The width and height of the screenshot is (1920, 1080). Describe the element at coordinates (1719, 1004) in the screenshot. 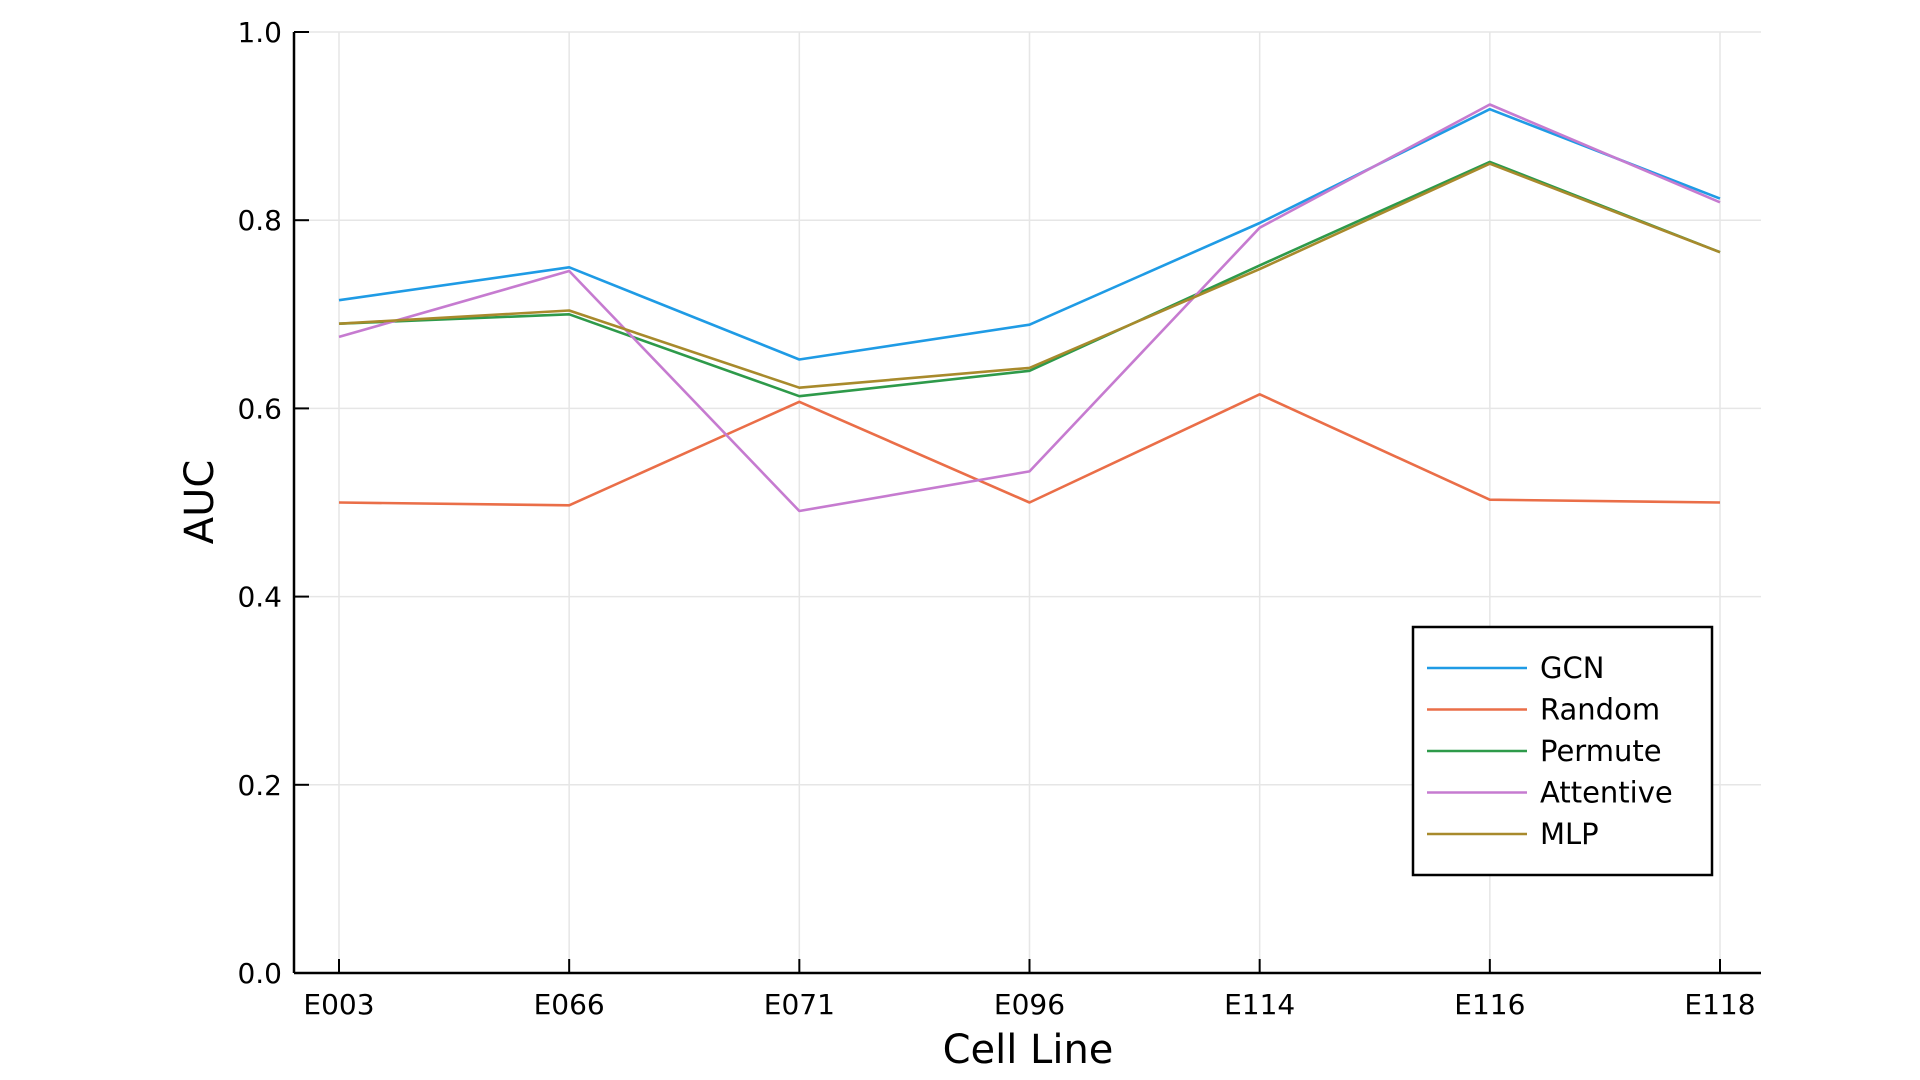

I see `x-tick-label: E118` at that location.